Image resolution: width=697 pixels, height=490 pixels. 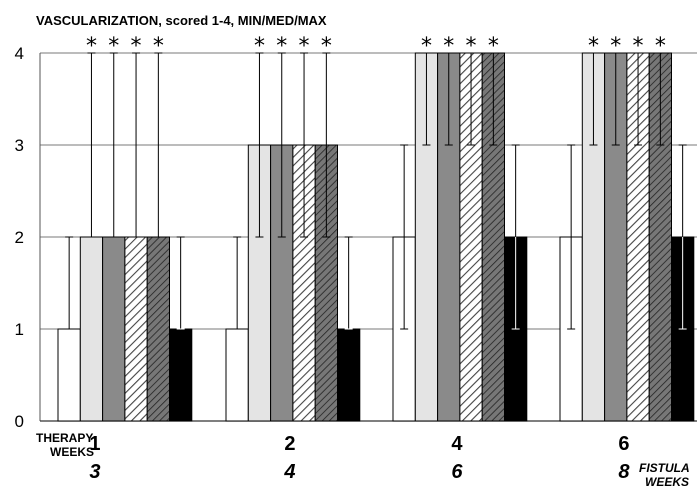 I want to click on star-week-1-series-2: *, so click(x=91, y=46).